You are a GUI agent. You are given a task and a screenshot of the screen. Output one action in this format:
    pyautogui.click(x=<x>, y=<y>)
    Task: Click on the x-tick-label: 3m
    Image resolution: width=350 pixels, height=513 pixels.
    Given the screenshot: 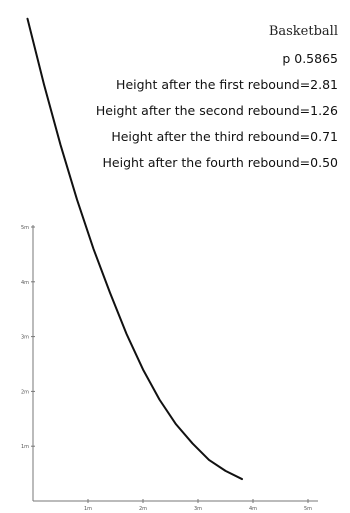 What is the action you would take?
    pyautogui.click(x=198, y=509)
    